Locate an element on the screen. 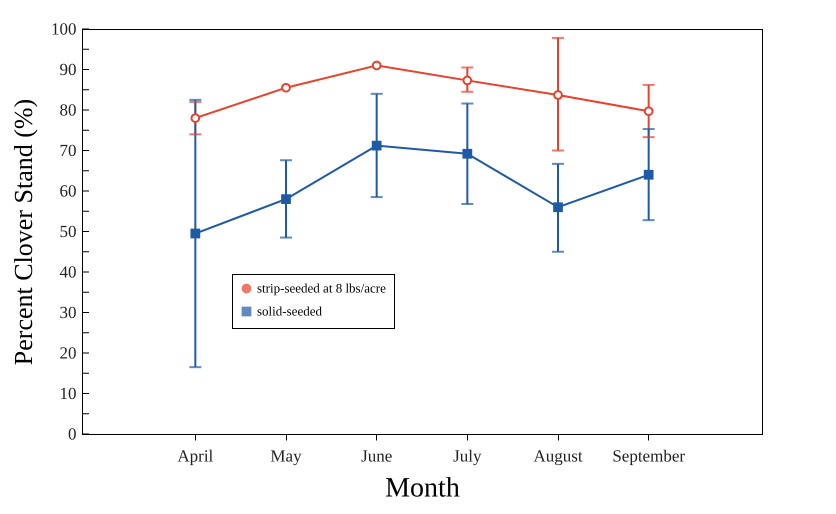  x-tick-label: June is located at coordinates (376, 456).